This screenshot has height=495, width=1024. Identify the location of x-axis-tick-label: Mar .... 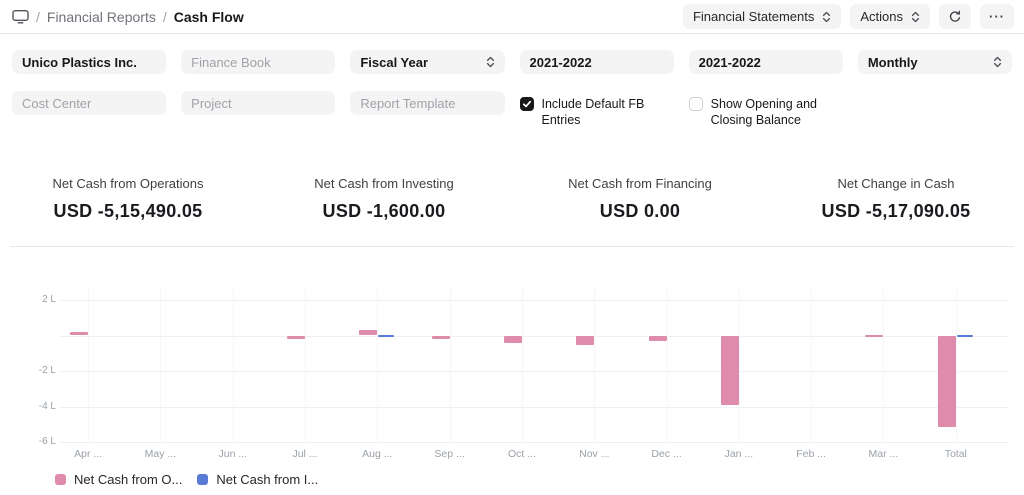
(883, 454).